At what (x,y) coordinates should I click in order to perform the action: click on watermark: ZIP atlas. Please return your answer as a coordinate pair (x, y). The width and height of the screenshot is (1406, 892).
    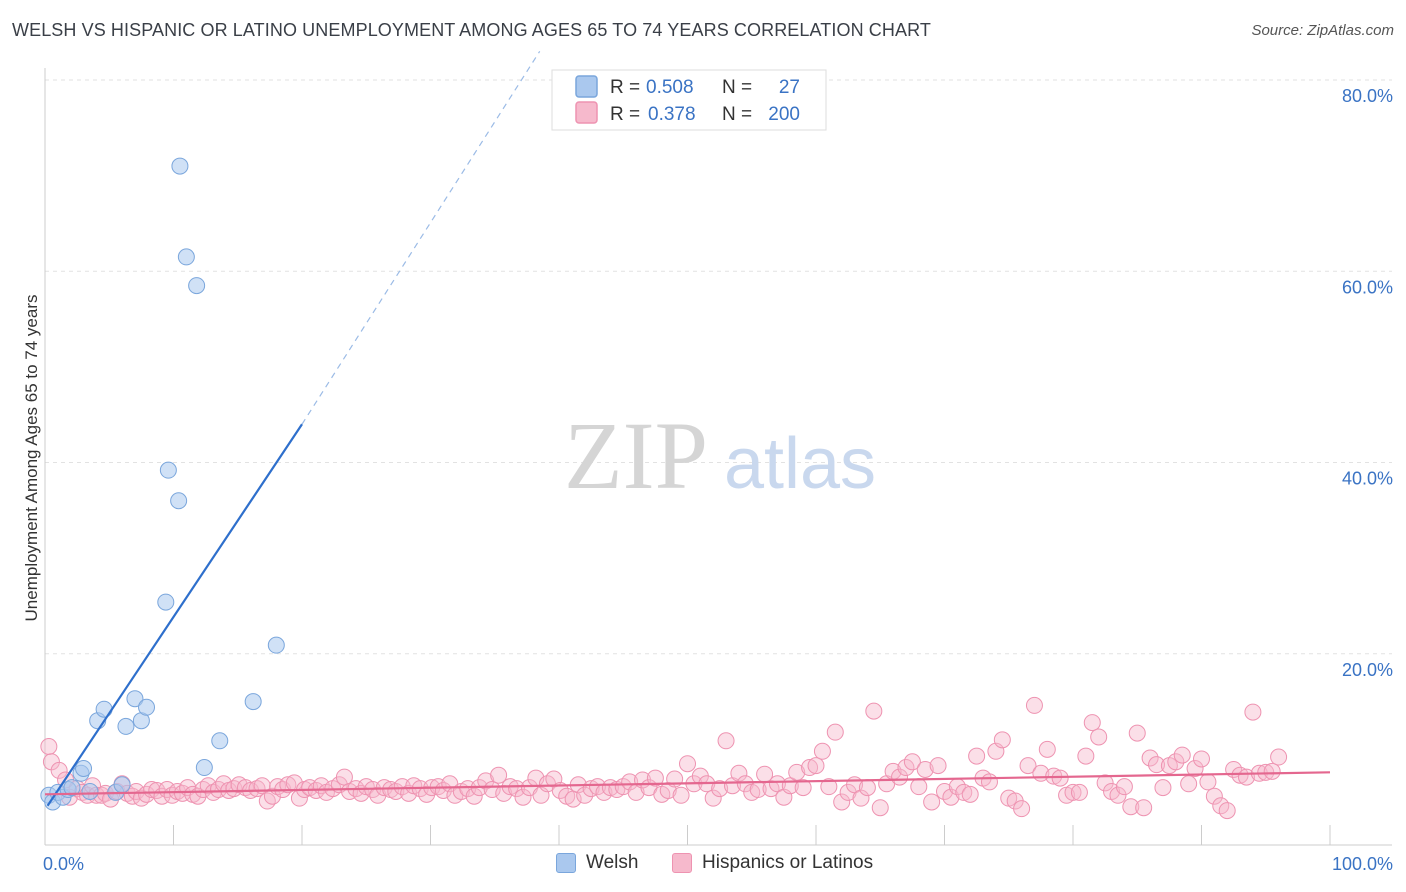
    Looking at the image, I should click on (720, 455).